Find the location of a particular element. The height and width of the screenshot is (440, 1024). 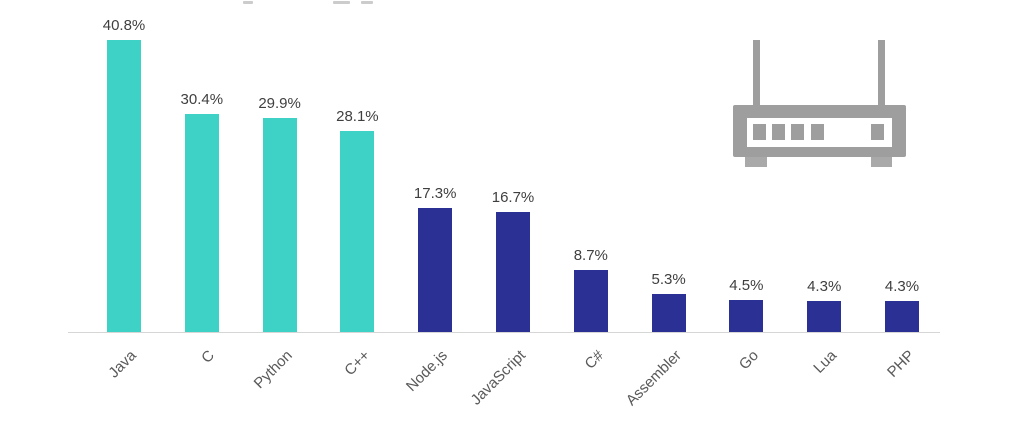

bar-value-label: 40.8% is located at coordinates (124, 25).